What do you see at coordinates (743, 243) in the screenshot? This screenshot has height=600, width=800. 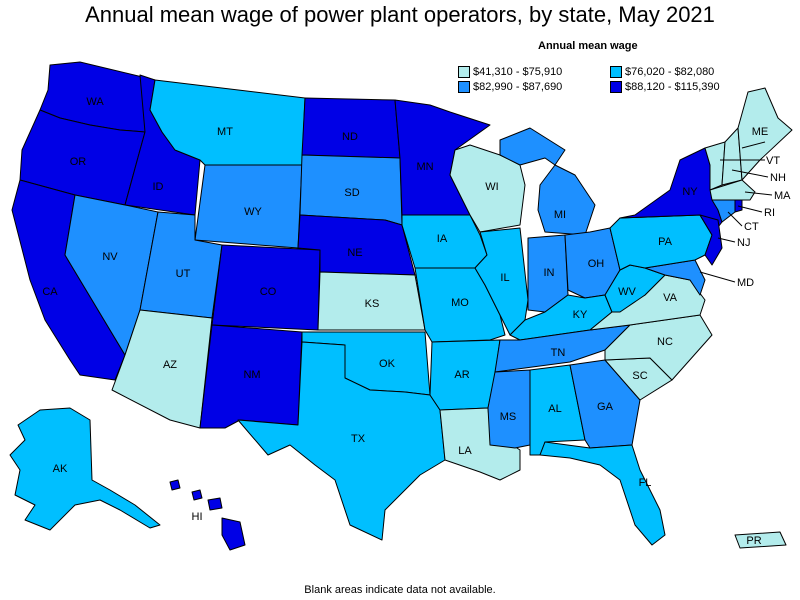 I see `label-NJ: NJ` at bounding box center [743, 243].